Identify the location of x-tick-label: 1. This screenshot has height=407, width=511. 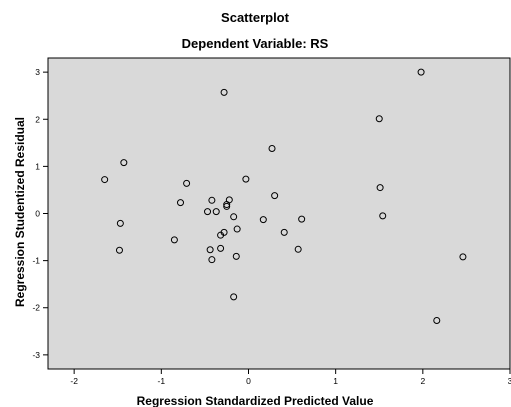
(335, 381).